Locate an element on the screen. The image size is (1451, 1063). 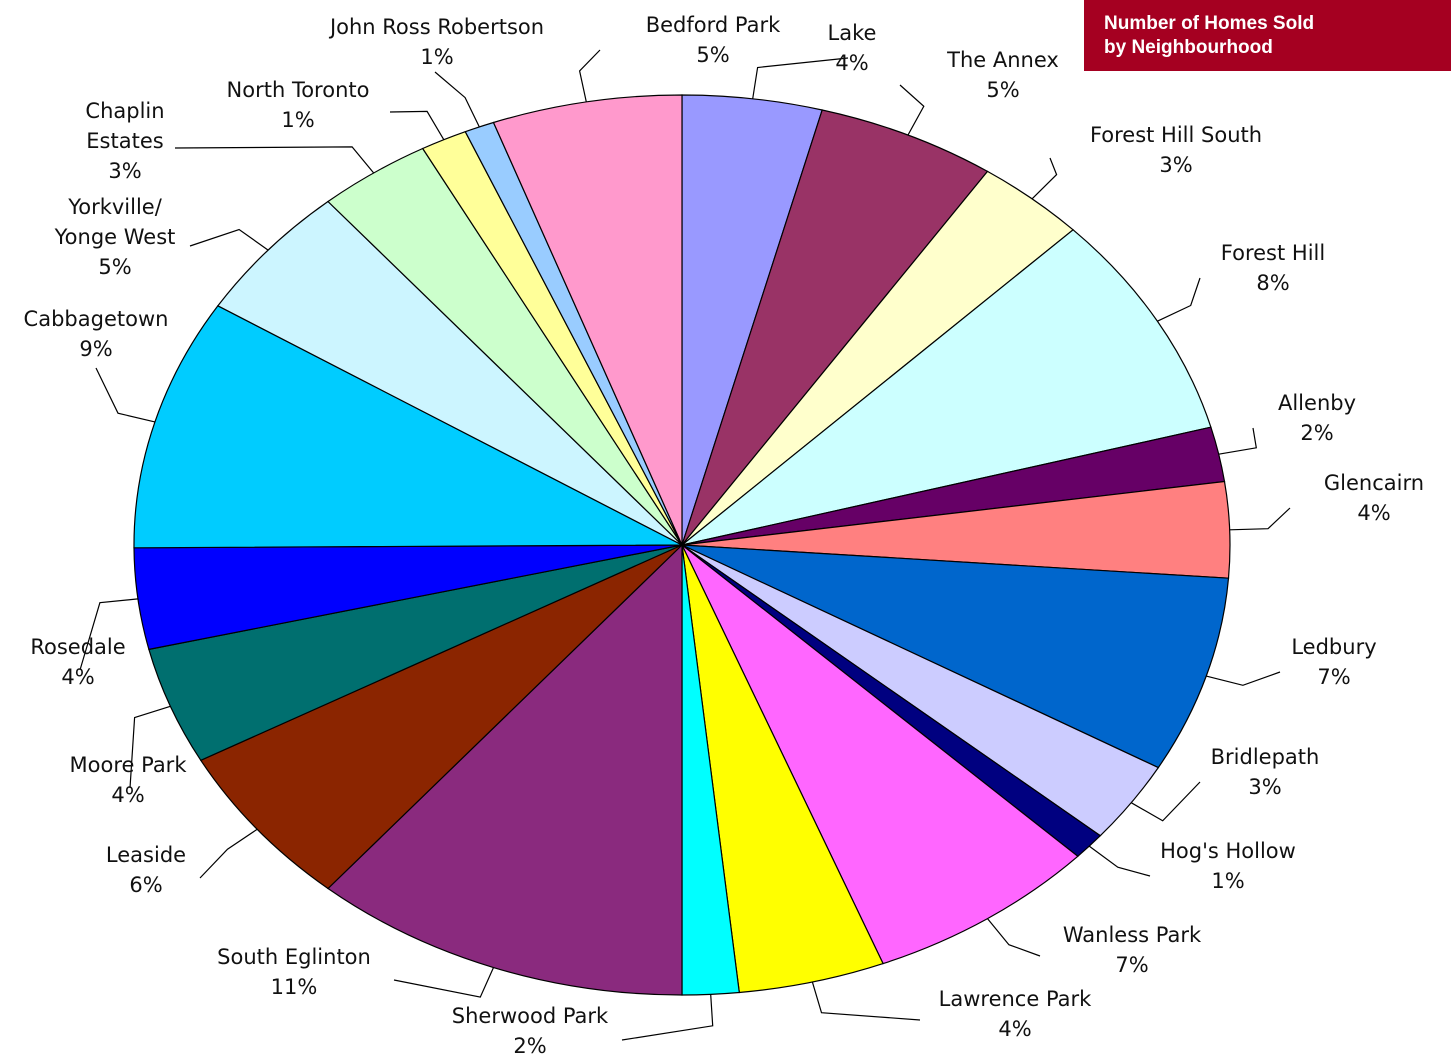
slice-name: Sherwood Park is located at coordinates (530, 1016).